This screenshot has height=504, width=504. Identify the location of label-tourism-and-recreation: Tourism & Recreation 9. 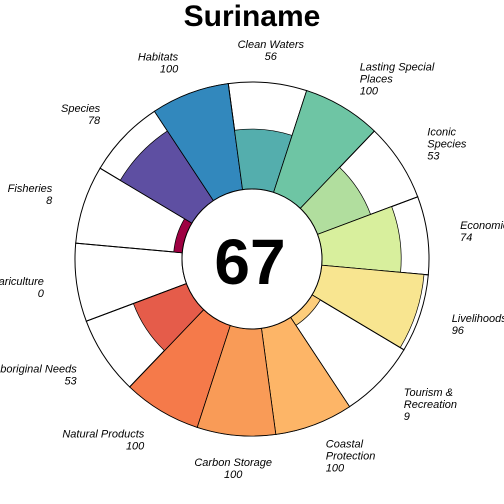
(430, 405).